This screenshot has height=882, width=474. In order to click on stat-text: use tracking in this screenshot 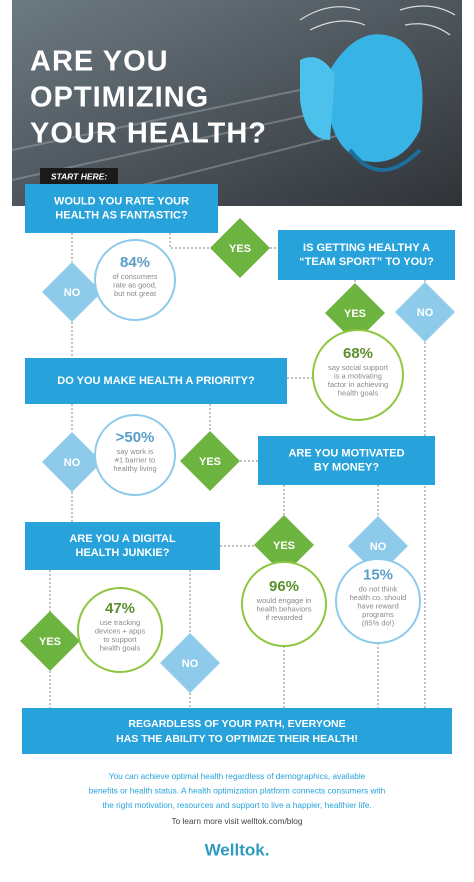, I will do `click(120, 622)`.